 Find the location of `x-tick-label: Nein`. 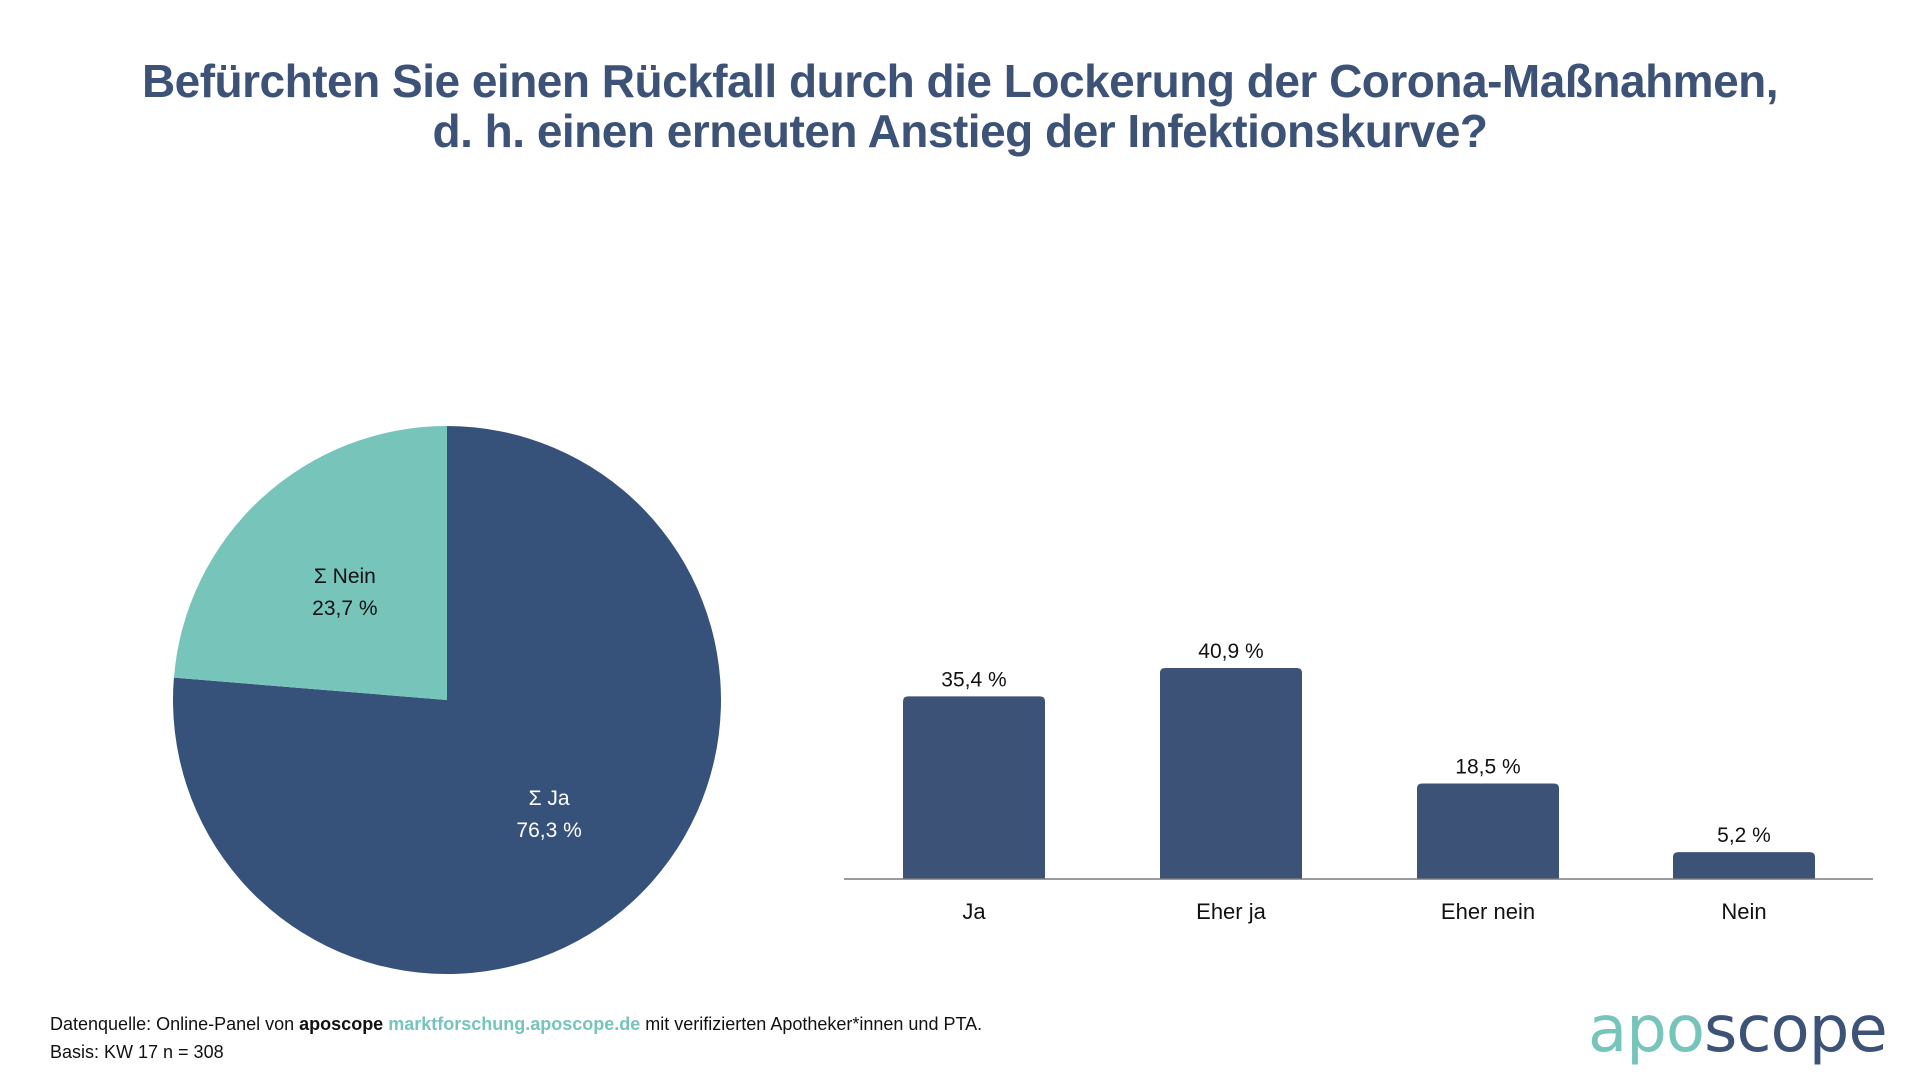

x-tick-label: Nein is located at coordinates (1743, 911).